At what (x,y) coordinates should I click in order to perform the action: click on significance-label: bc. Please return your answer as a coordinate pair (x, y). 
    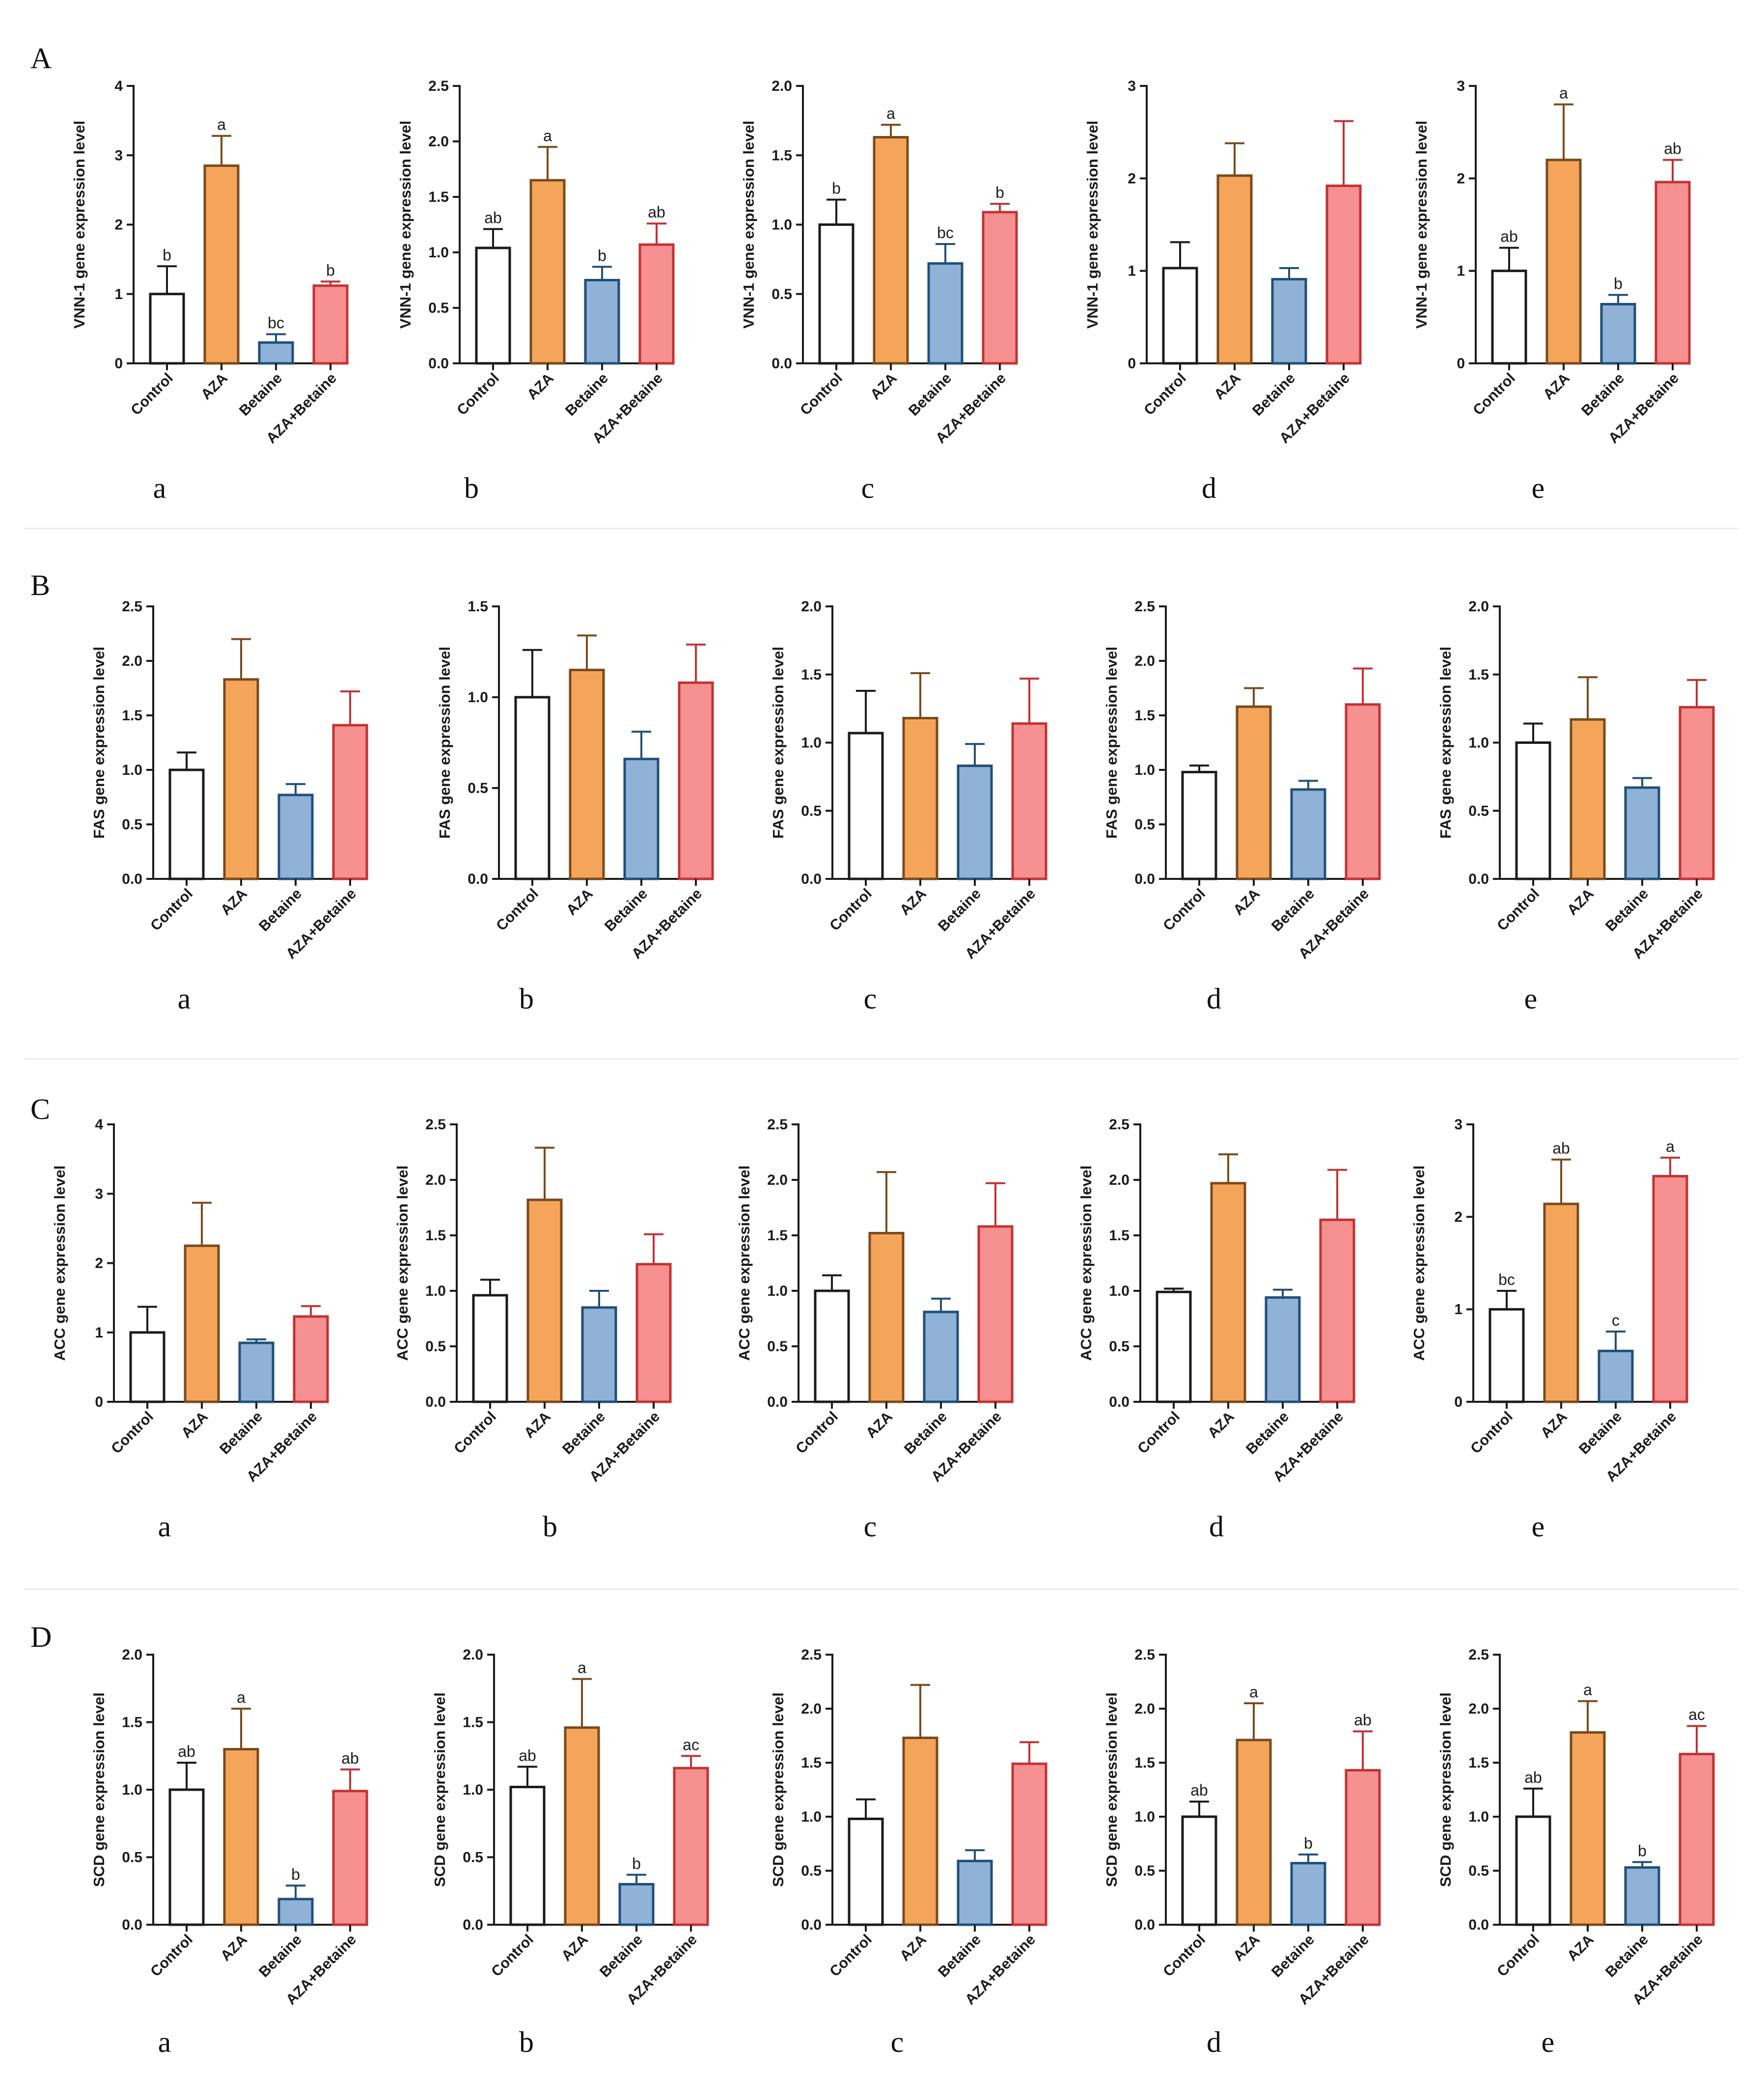
    Looking at the image, I should click on (946, 233).